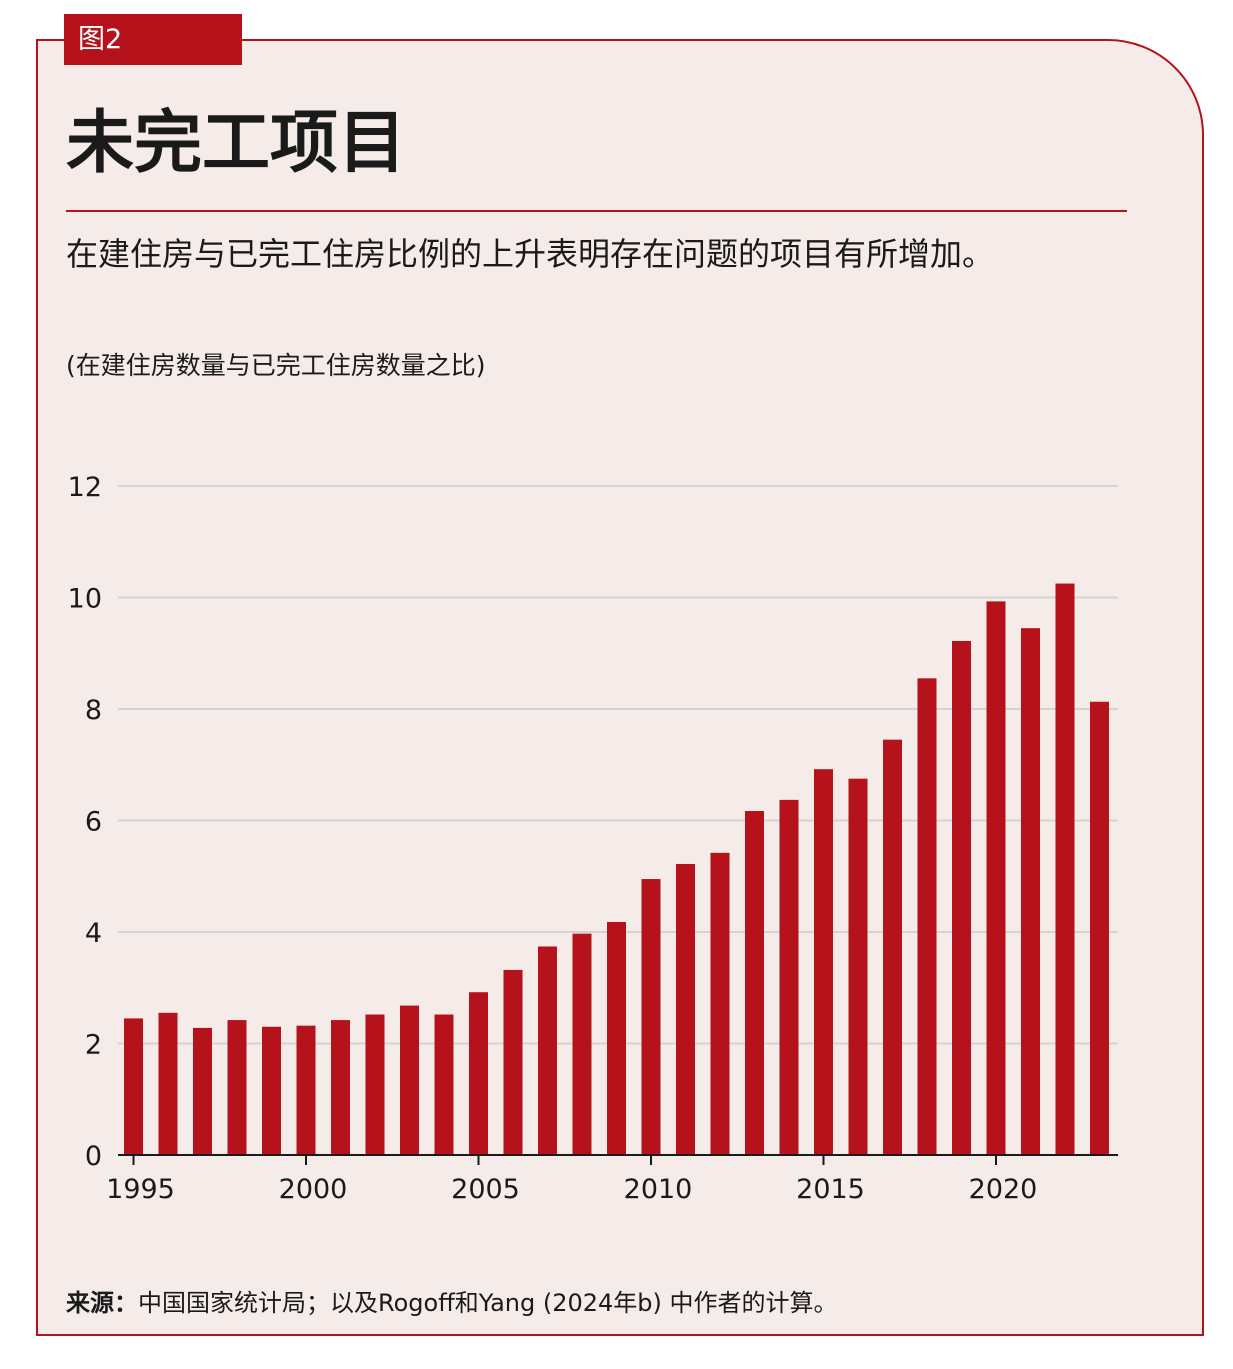  What do you see at coordinates (313, 1189) in the screenshot?
I see `x-tick-label-2000: 2000` at bounding box center [313, 1189].